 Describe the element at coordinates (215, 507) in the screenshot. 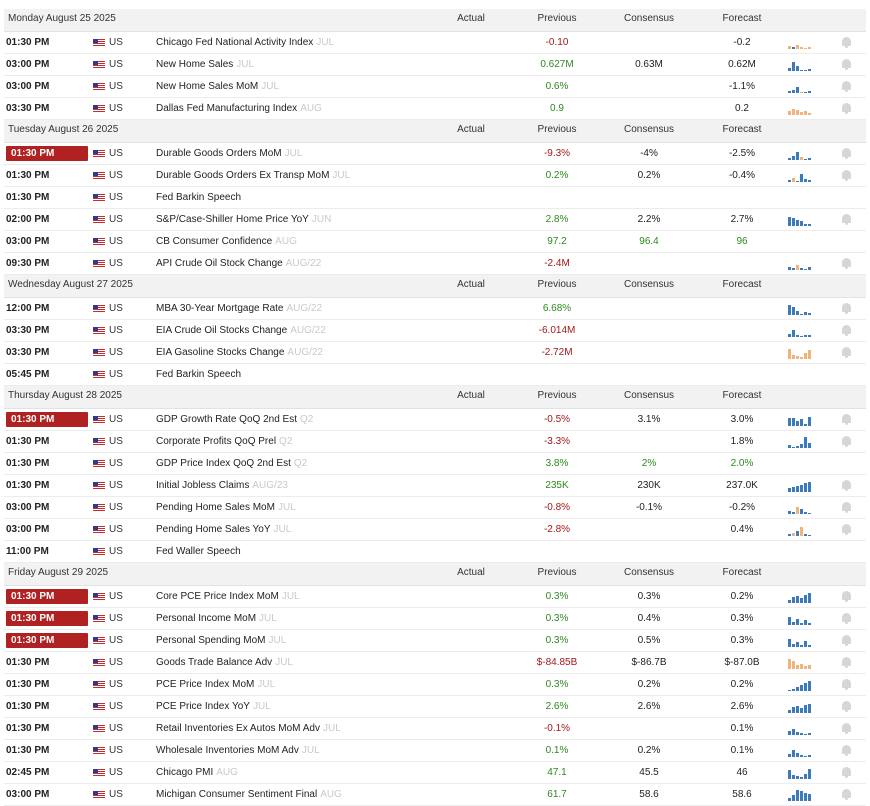

I see `event-name: Pending Home Sales MoM` at that location.